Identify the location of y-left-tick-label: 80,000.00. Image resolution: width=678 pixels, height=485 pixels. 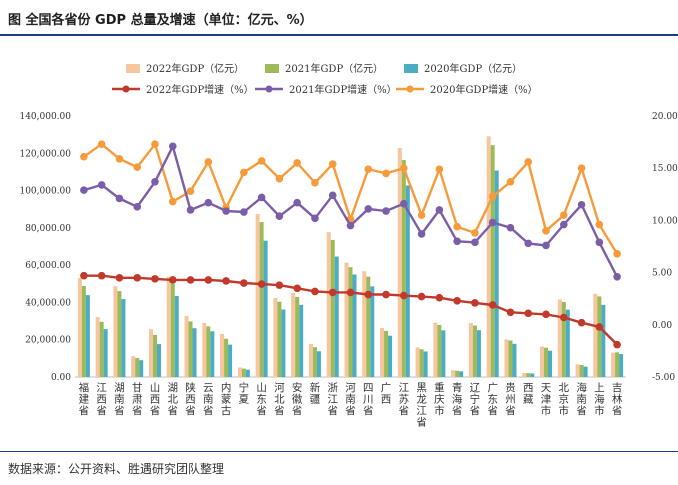
(48, 229).